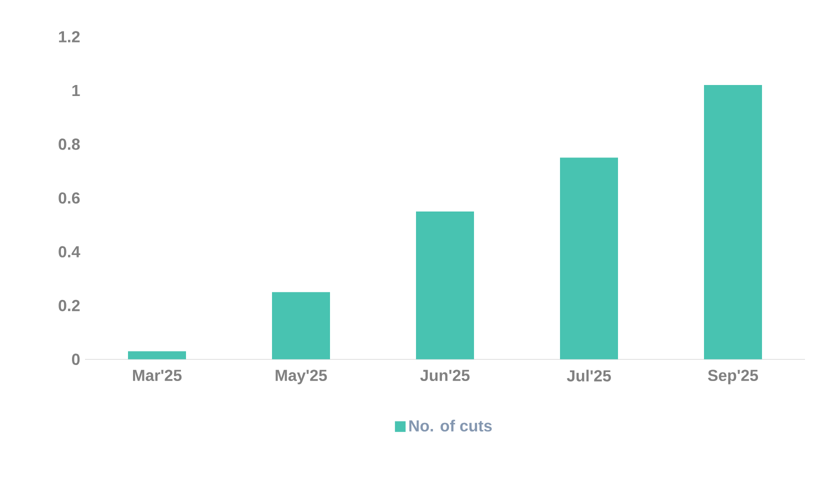  Describe the element at coordinates (588, 376) in the screenshot. I see `x-tick-label: Jul'25` at that location.